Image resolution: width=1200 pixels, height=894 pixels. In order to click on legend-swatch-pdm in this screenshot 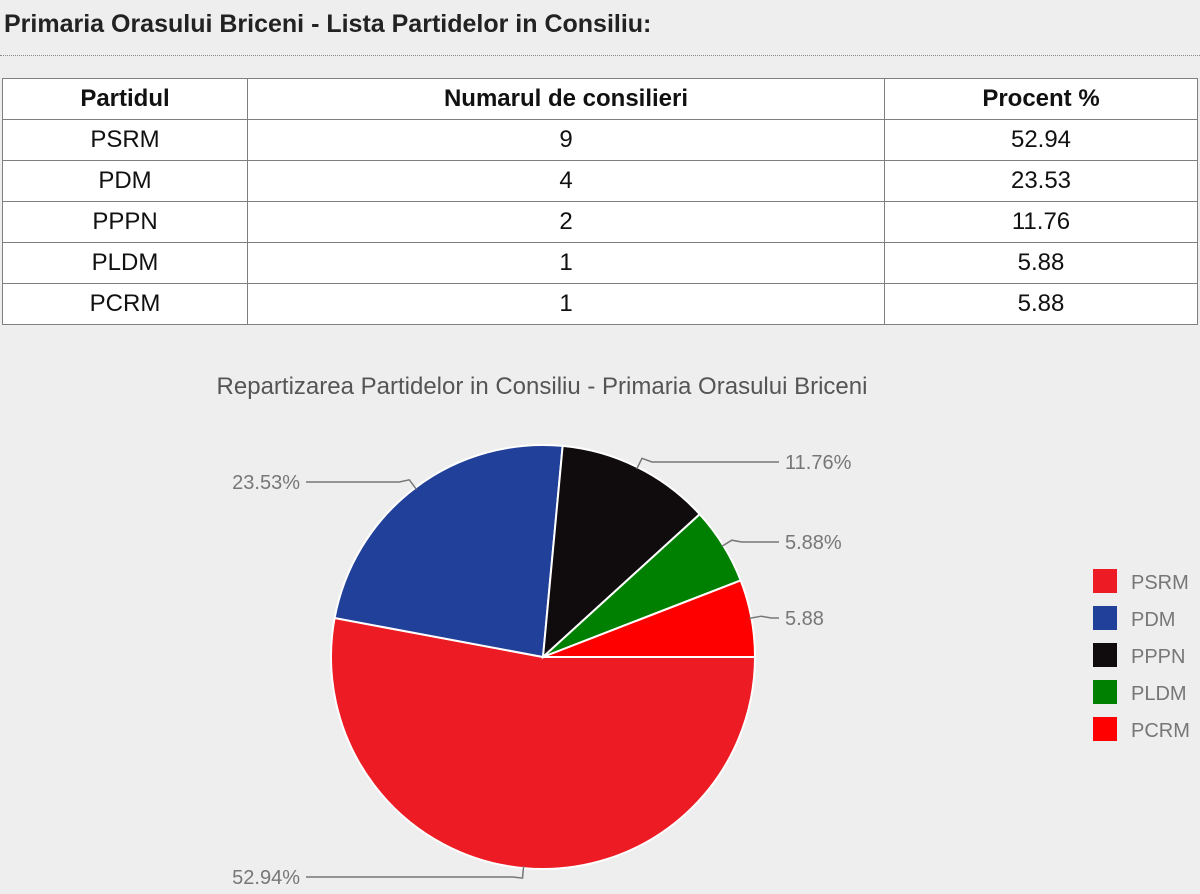, I will do `click(1105, 618)`.